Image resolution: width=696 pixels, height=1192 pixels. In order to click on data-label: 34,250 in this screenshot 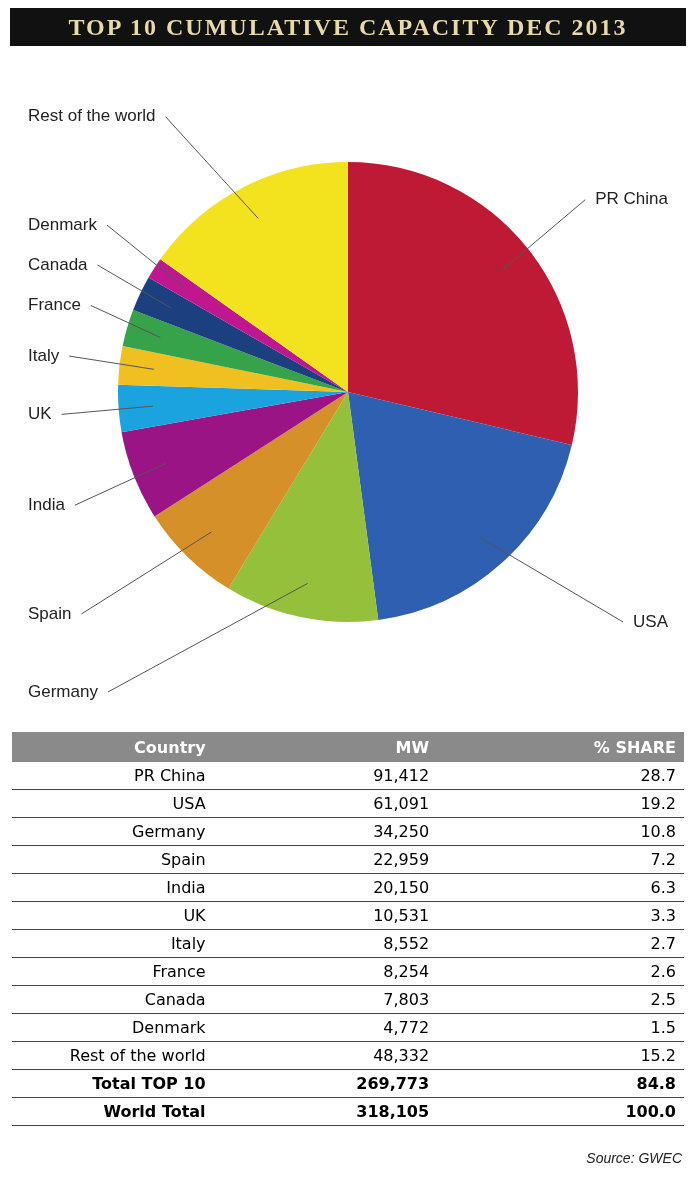, I will do `click(325, 831)`.